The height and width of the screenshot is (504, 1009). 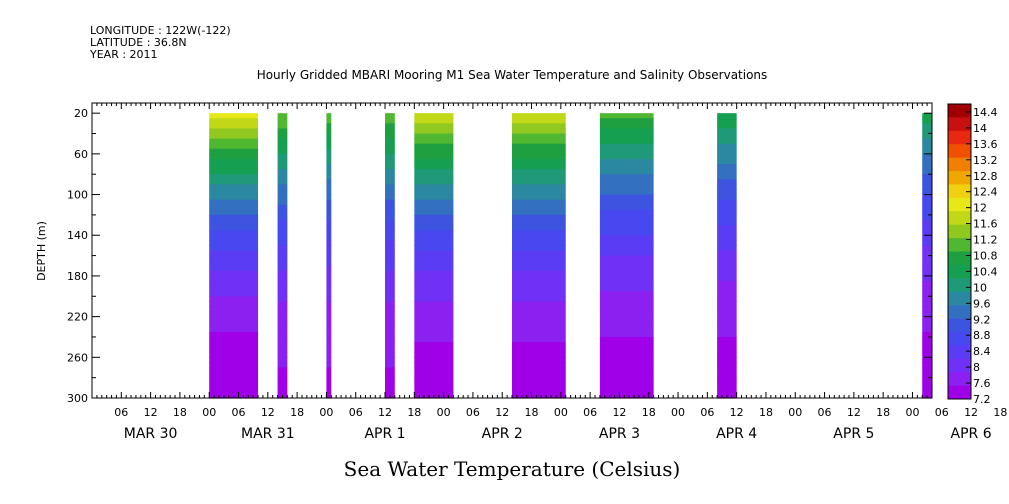 I want to click on y-tick-label: 300, so click(x=77, y=398).